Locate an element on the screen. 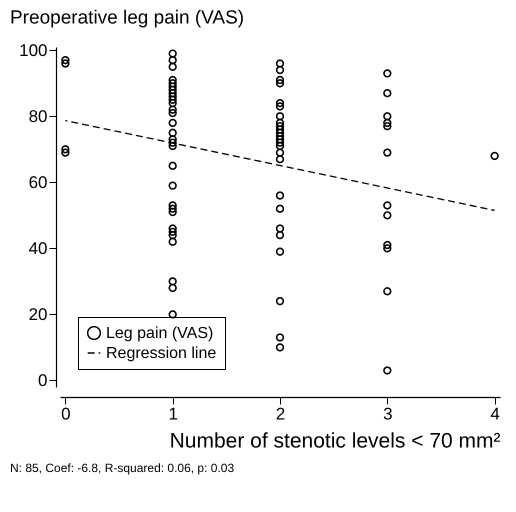 The image size is (516, 512). y-tick-label: 40 is located at coordinates (38, 248).